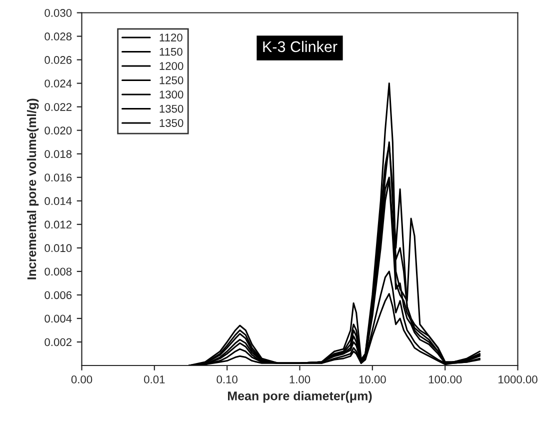 This screenshot has width=545, height=425. Describe the element at coordinates (58, 178) in the screenshot. I see `y-tick-label: 0.016` at that location.